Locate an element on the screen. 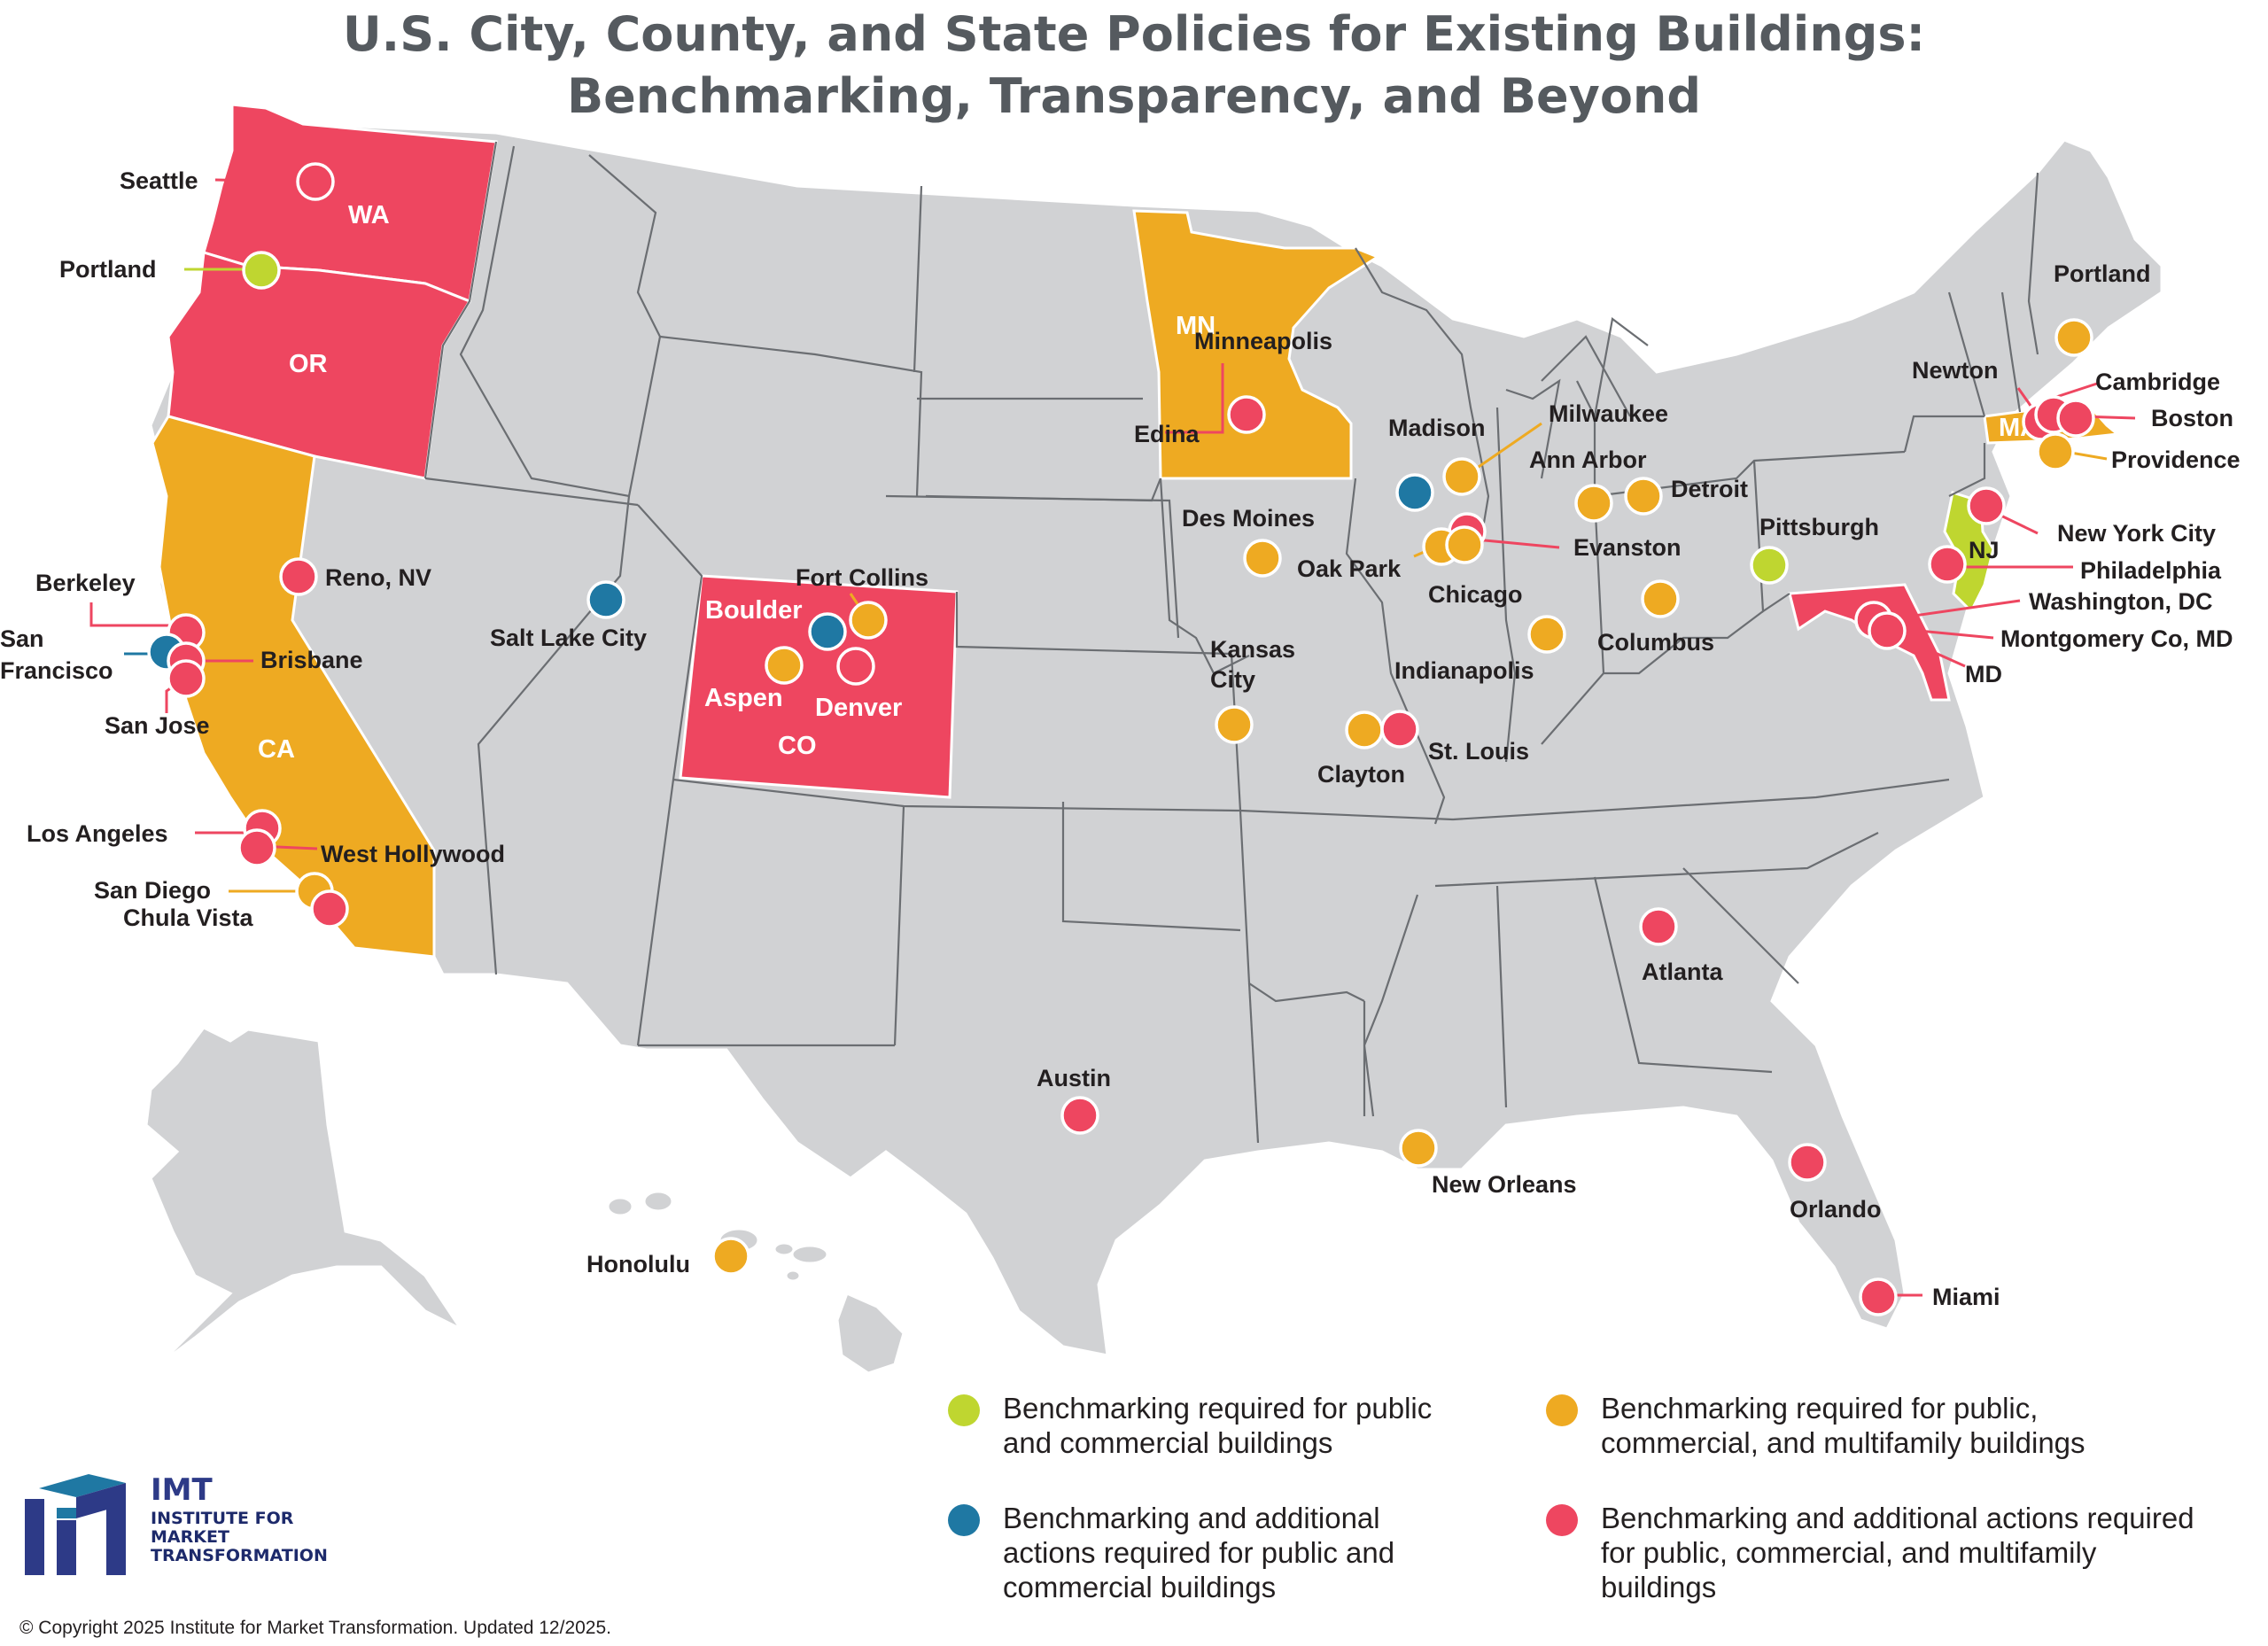 This screenshot has width=2268, height=1646. city-label-detroit: Detroit is located at coordinates (1709, 489).